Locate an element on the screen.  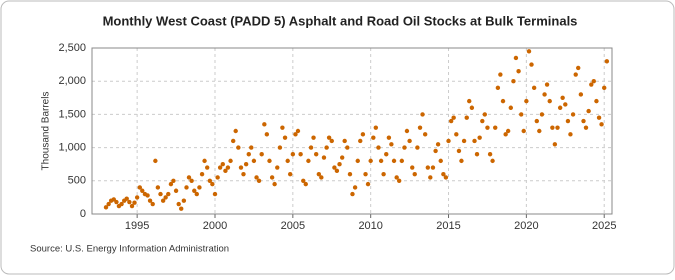
y-tick-label: 500 is located at coordinates (77, 181).